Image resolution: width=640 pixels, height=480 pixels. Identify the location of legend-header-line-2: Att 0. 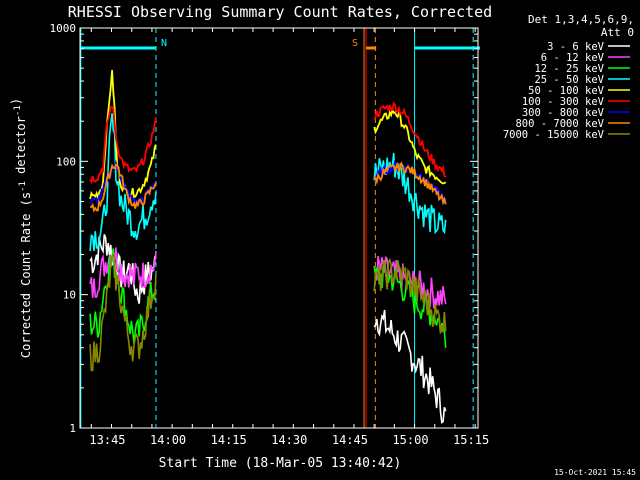
(617, 32).